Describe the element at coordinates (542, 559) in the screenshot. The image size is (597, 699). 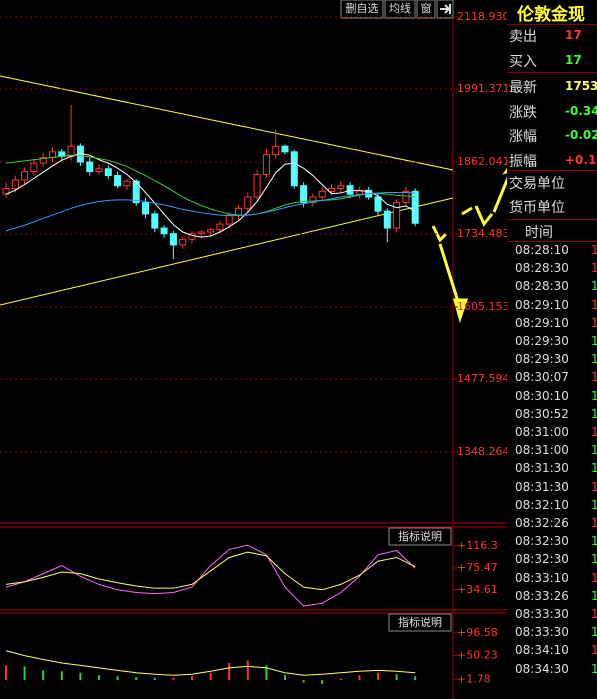
I see `trade-time: 08:32:30` at that location.